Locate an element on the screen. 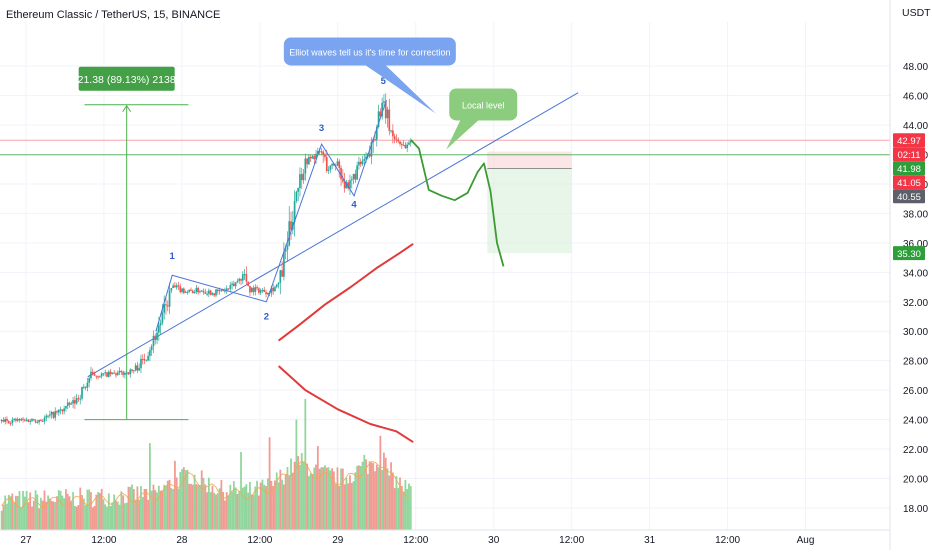  callout-green-bg is located at coordinates (483, 104).